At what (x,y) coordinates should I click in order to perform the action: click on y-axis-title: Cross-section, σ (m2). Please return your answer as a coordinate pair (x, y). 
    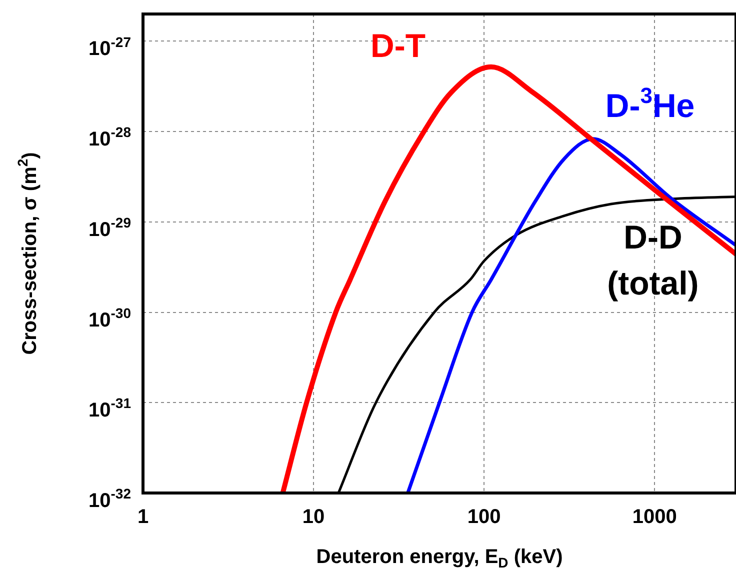
    Looking at the image, I should click on (27, 253).